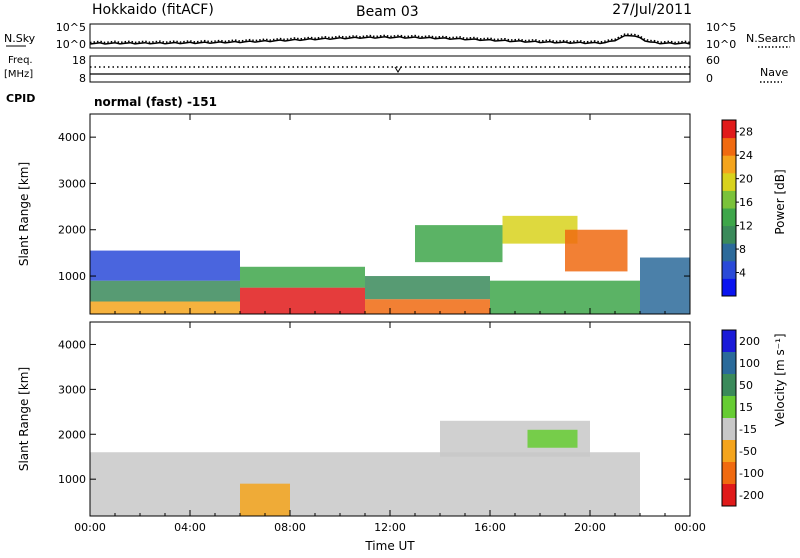 The width and height of the screenshot is (800, 558). Describe the element at coordinates (780, 379) in the screenshot. I see `velocity-colorbar-label: Velocity [m s⁻¹]` at that location.